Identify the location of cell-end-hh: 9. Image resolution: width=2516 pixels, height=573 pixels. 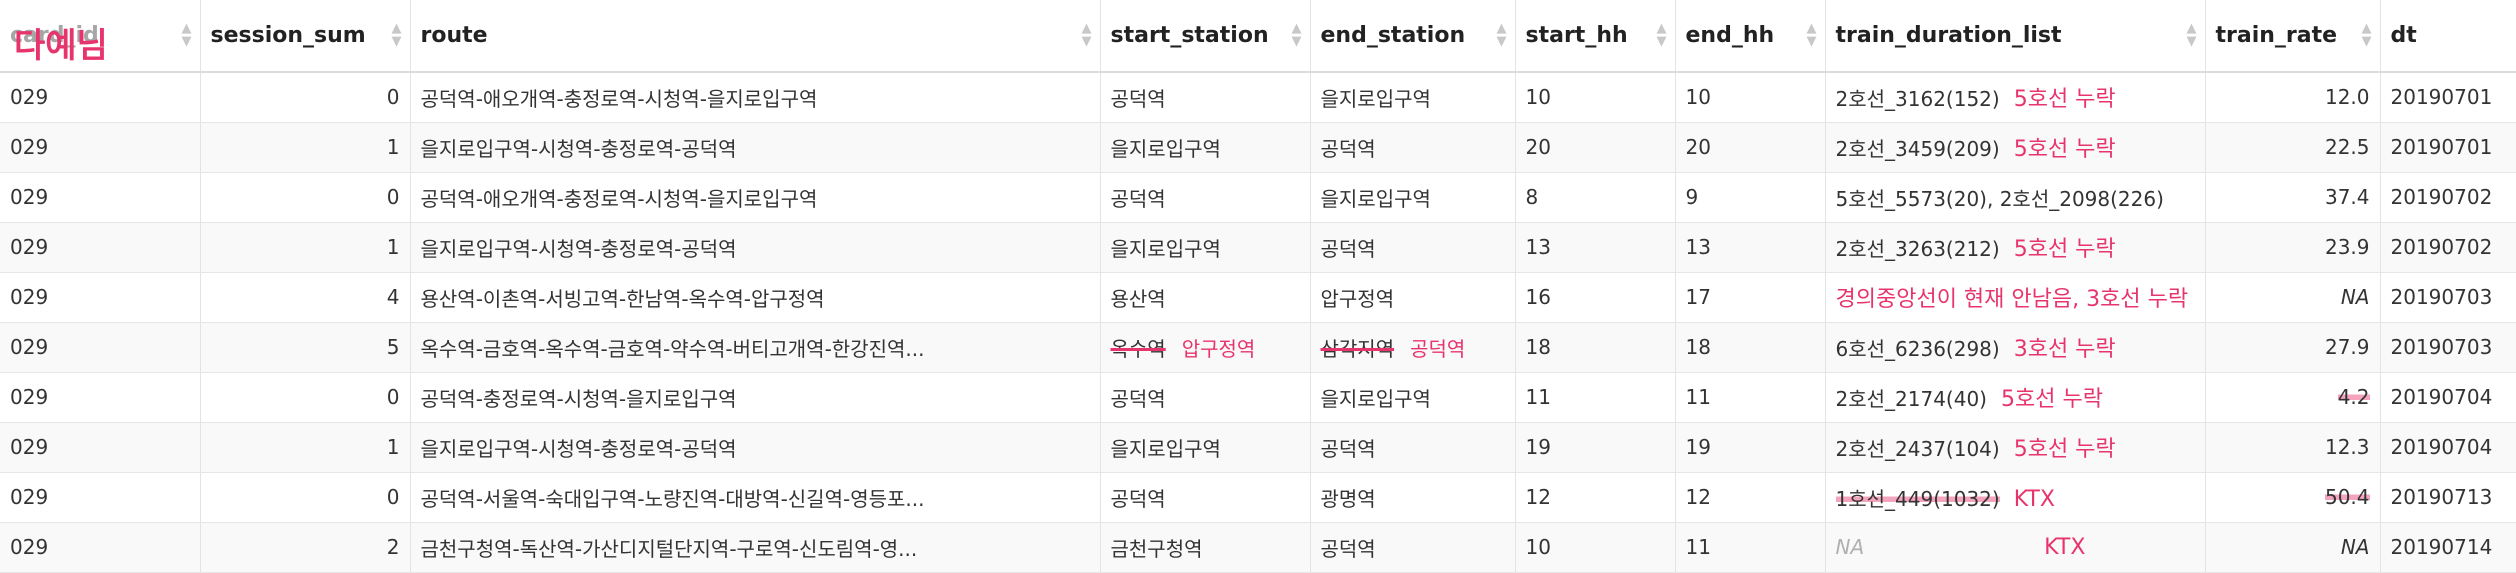
(1750, 197).